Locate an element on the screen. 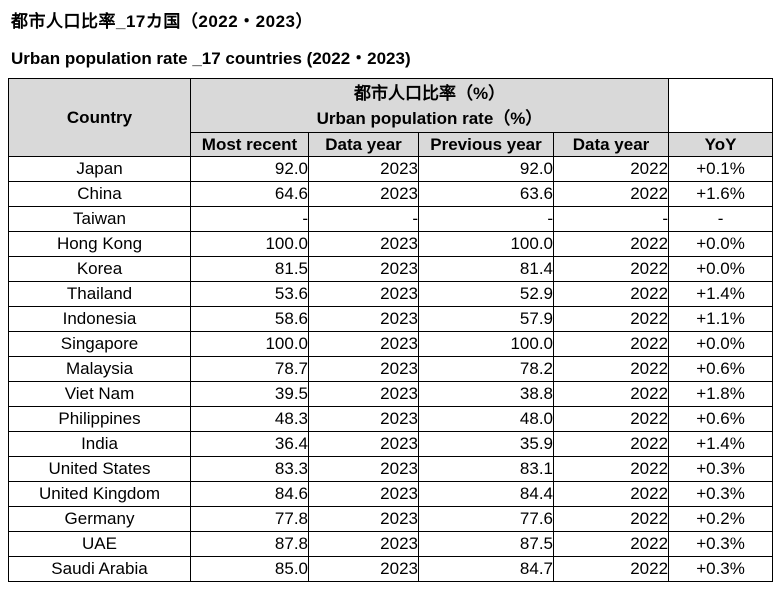 The image size is (778, 613). cell-most-recent: 58.6 is located at coordinates (249, 319).